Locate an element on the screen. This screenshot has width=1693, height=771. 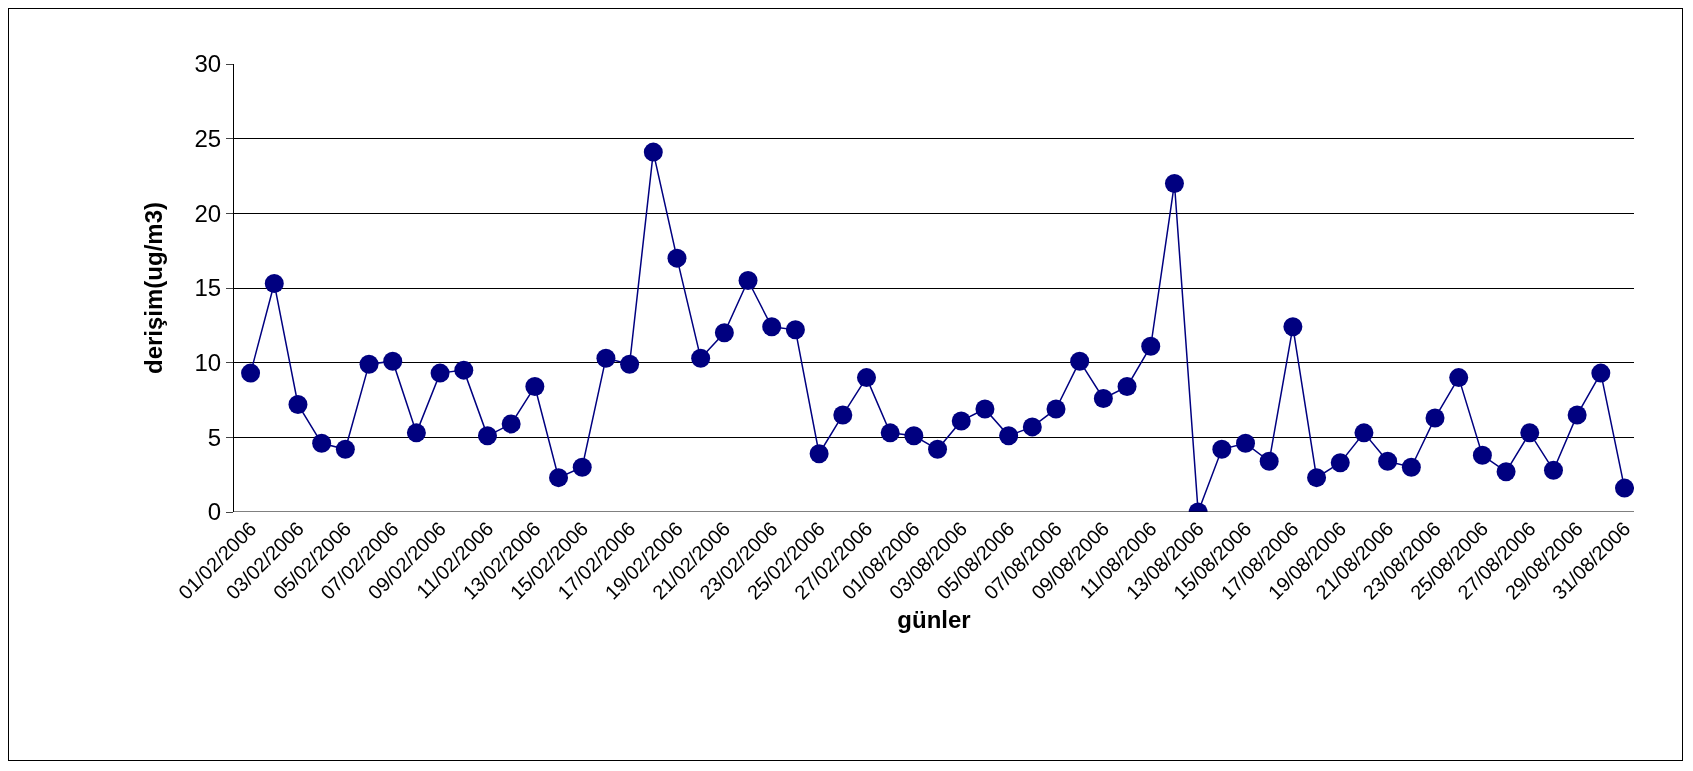
y-tick-label: 0 is located at coordinates (214, 512).